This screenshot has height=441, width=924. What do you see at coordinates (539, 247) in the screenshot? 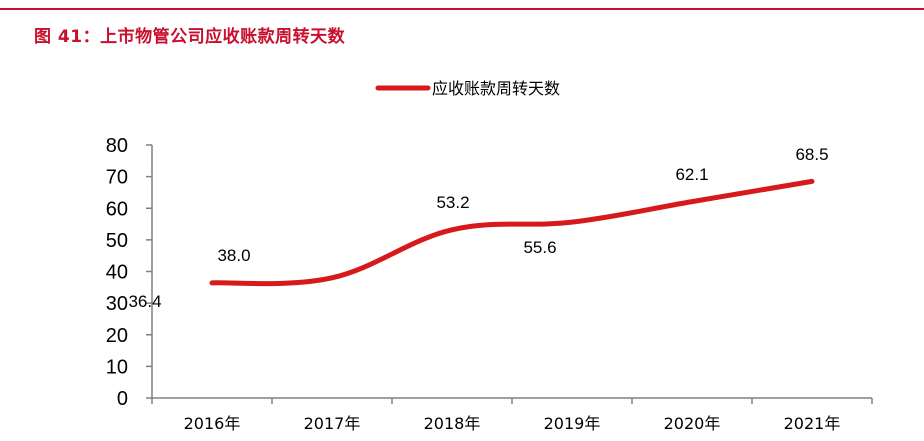
I see `data-label: 55.6` at bounding box center [539, 247].